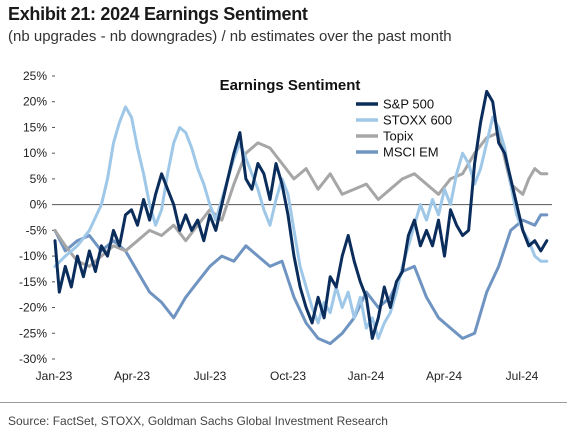 This screenshot has height=434, width=567. What do you see at coordinates (35, 127) in the screenshot?
I see `y-tick-label: 15%` at bounding box center [35, 127].